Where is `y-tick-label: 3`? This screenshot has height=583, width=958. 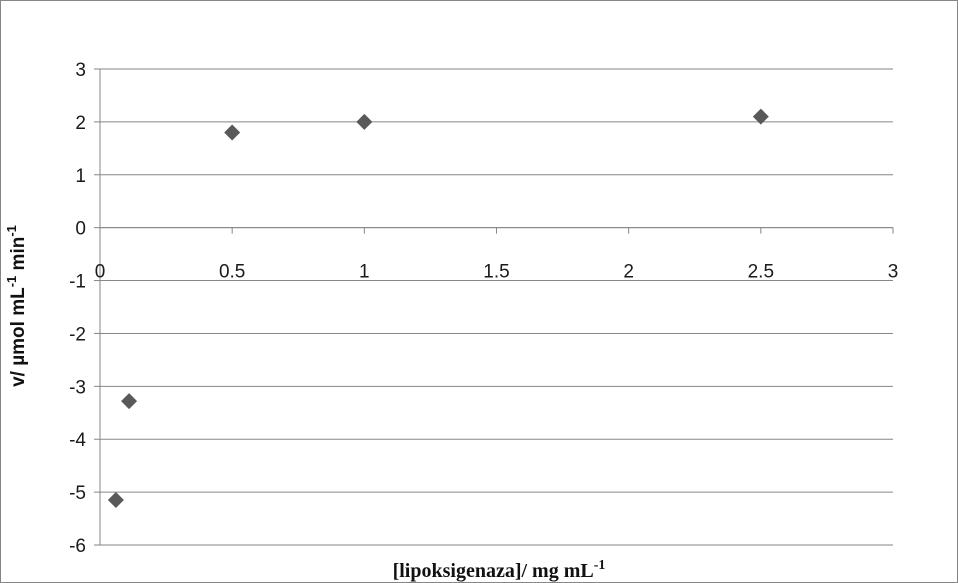
y-tick-label: 3 is located at coordinates (80, 70).